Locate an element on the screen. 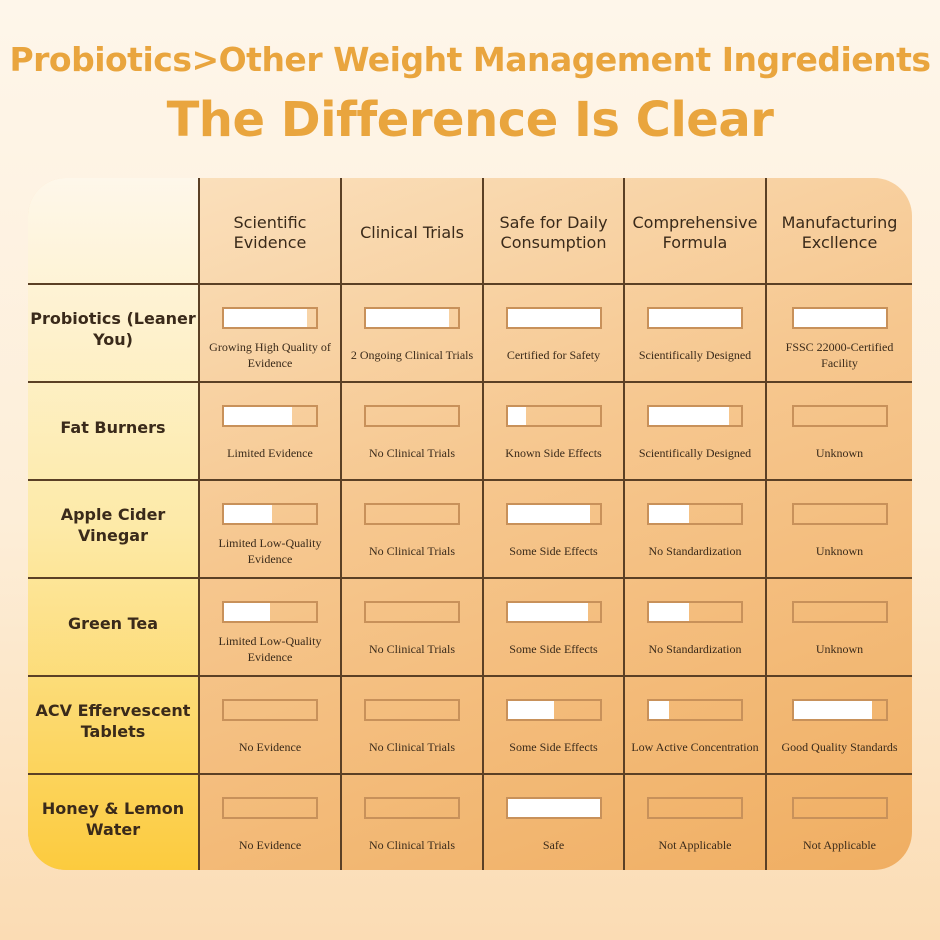  rating-cell: Low Active Concentration is located at coordinates (694, 724).